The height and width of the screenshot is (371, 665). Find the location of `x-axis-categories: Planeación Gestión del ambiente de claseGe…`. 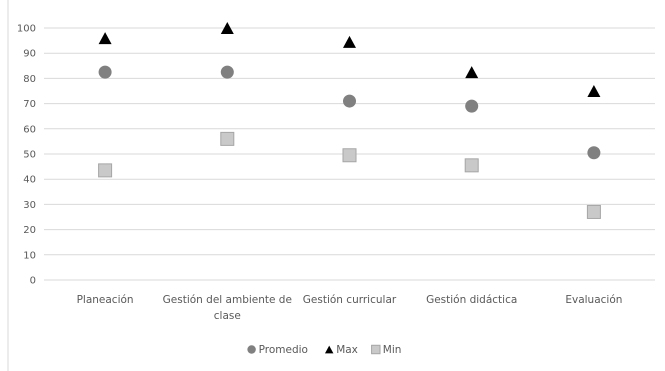

x-axis-categories: Planeación Gestión del ambiente de claseGe… is located at coordinates (350, 308).